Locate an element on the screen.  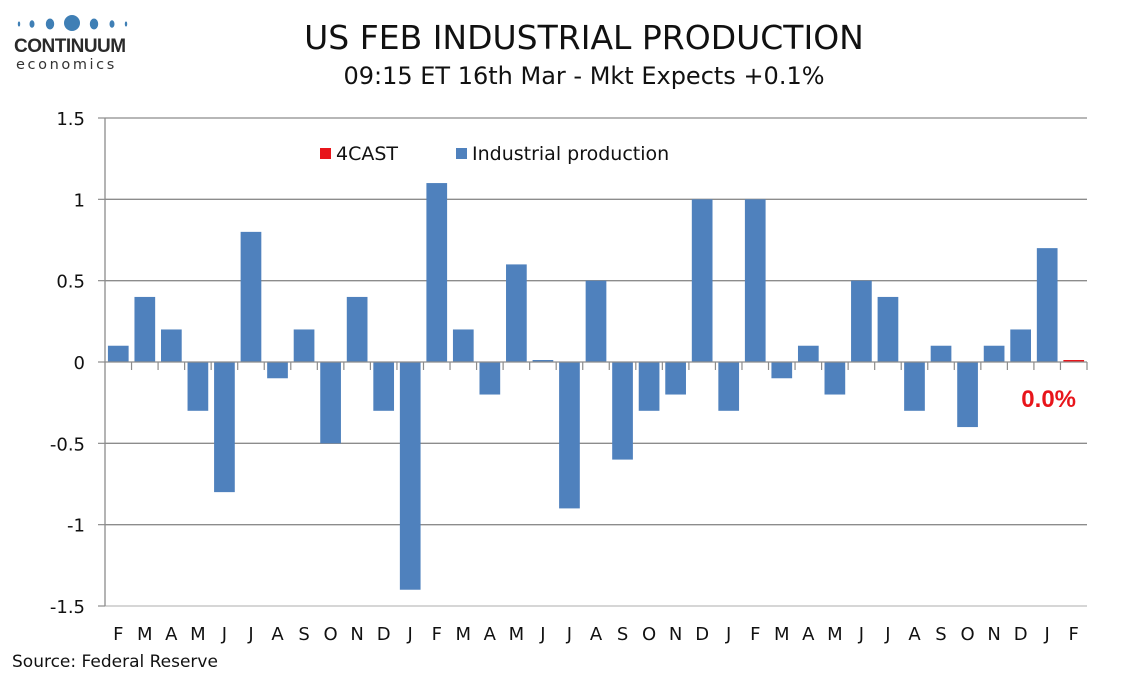
y-tick-label: -0.5 is located at coordinates (67, 444).